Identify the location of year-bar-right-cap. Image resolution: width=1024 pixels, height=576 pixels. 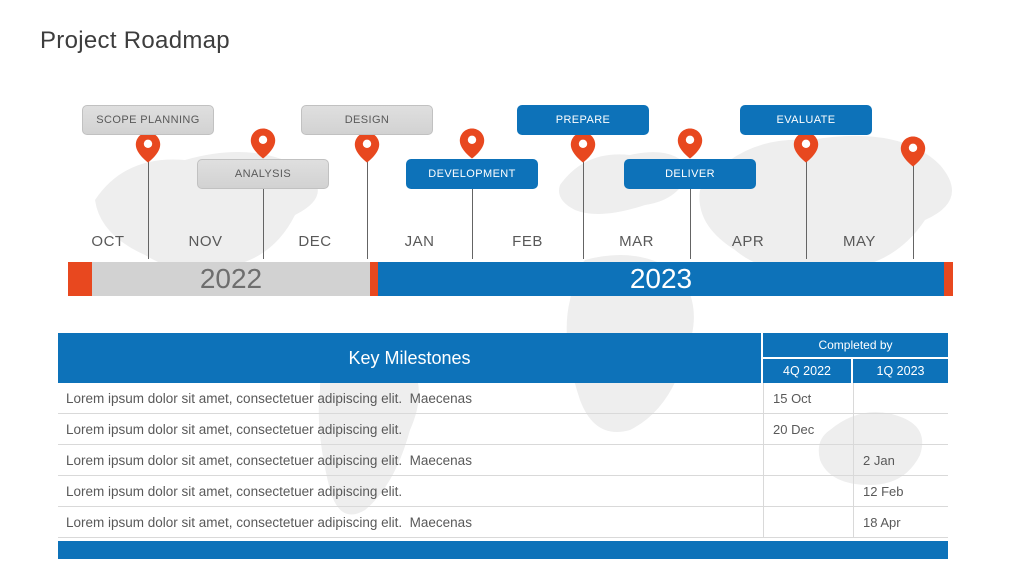
(948, 279).